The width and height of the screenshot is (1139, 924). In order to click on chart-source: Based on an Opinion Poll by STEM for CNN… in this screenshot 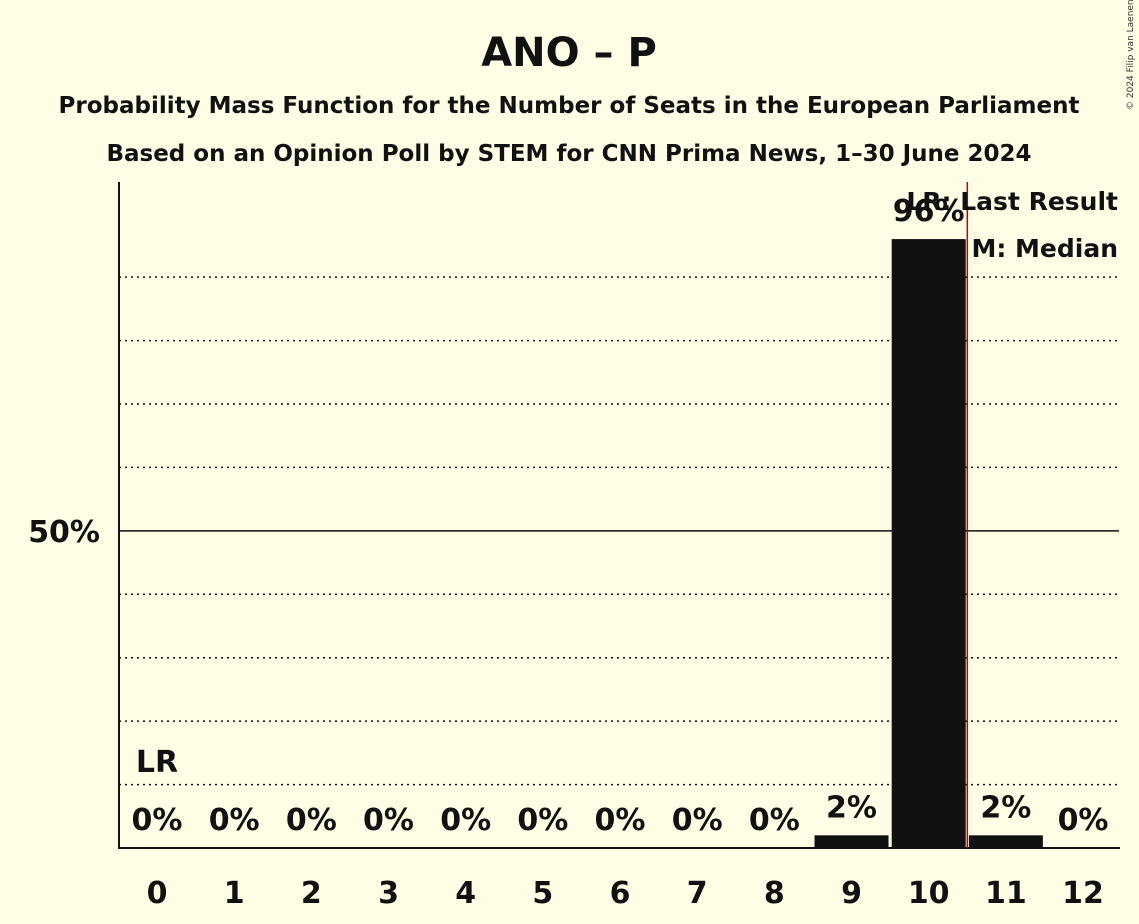, I will do `click(568, 154)`.